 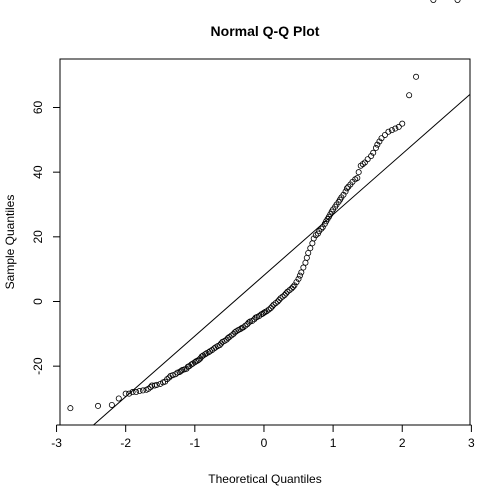 What do you see at coordinates (333, 443) in the screenshot?
I see `x-tick-label: 1` at bounding box center [333, 443].